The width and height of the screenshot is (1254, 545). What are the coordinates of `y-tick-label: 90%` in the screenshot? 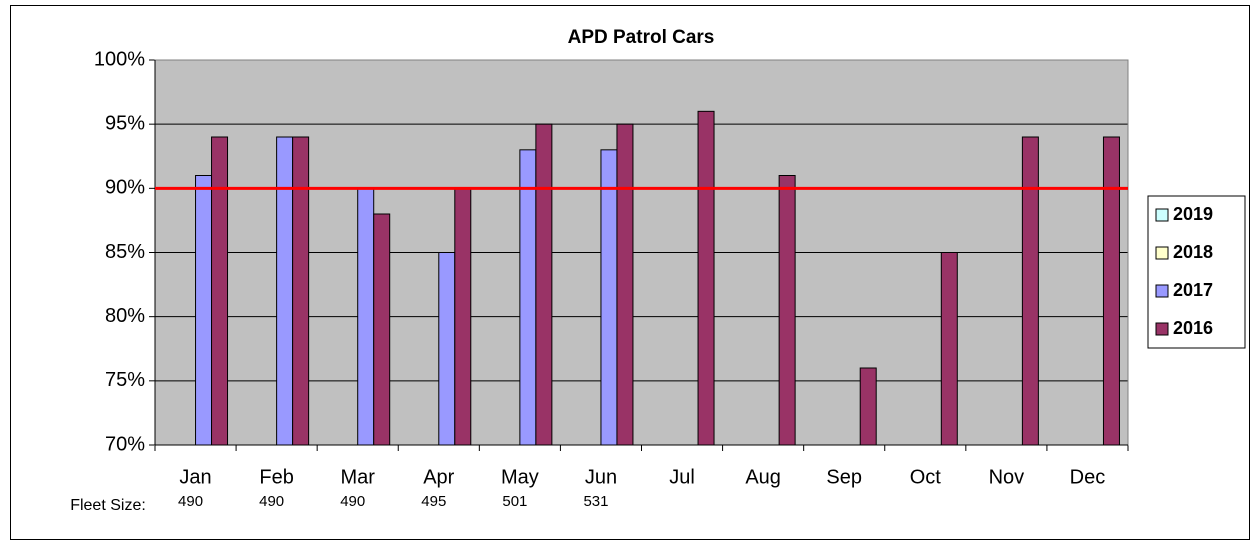 It's located at (125, 188).